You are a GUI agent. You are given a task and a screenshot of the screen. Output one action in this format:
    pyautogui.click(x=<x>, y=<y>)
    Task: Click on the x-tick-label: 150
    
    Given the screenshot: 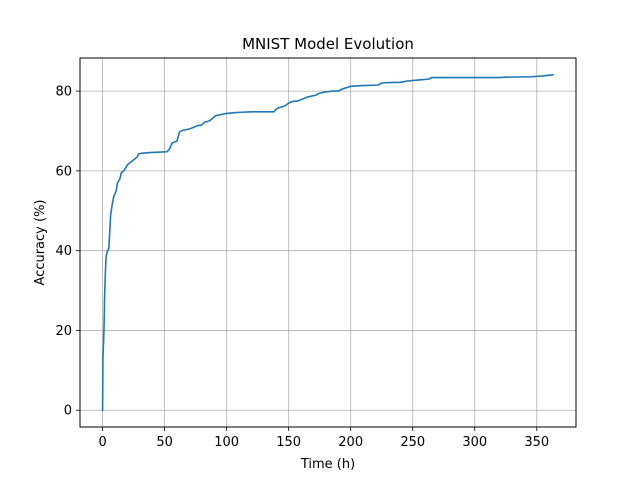 What is the action you would take?
    pyautogui.click(x=288, y=442)
    